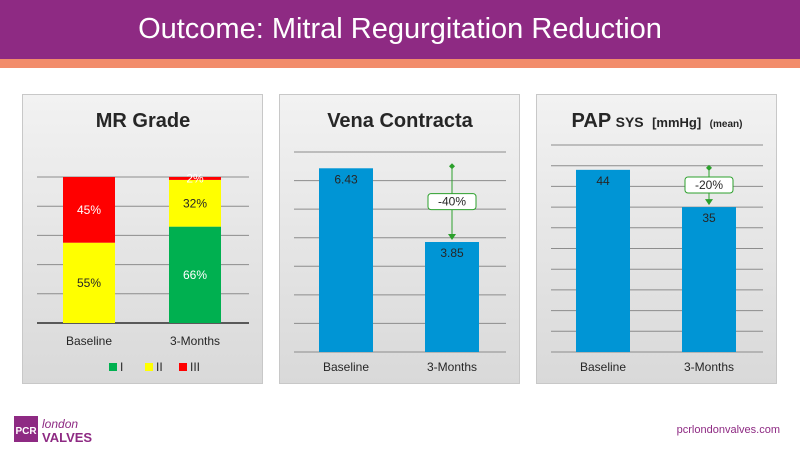 This screenshot has width=800, height=451. I want to click on chart-title: PAP SYS [mmHg] (mean), so click(657, 121).